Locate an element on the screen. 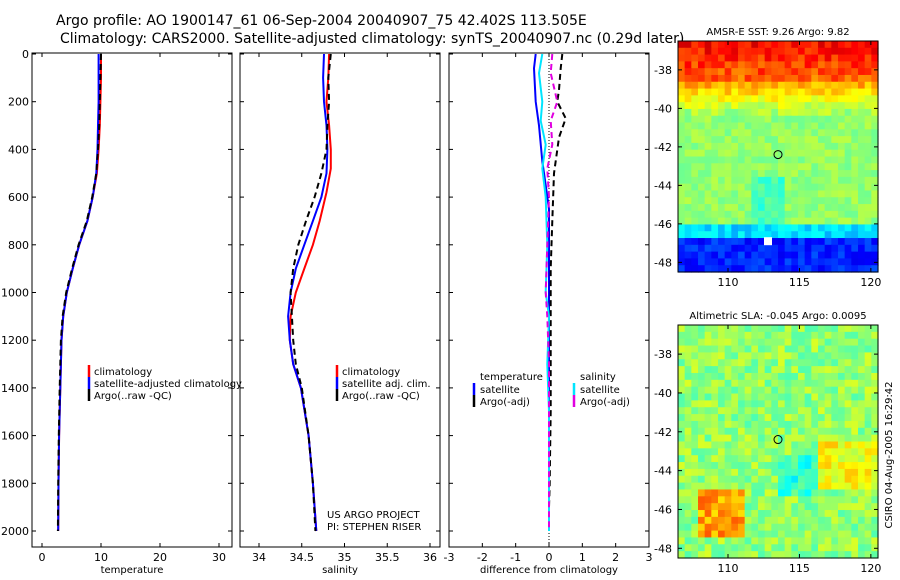  map-x-tick-label: 110 is located at coordinates (728, 282).